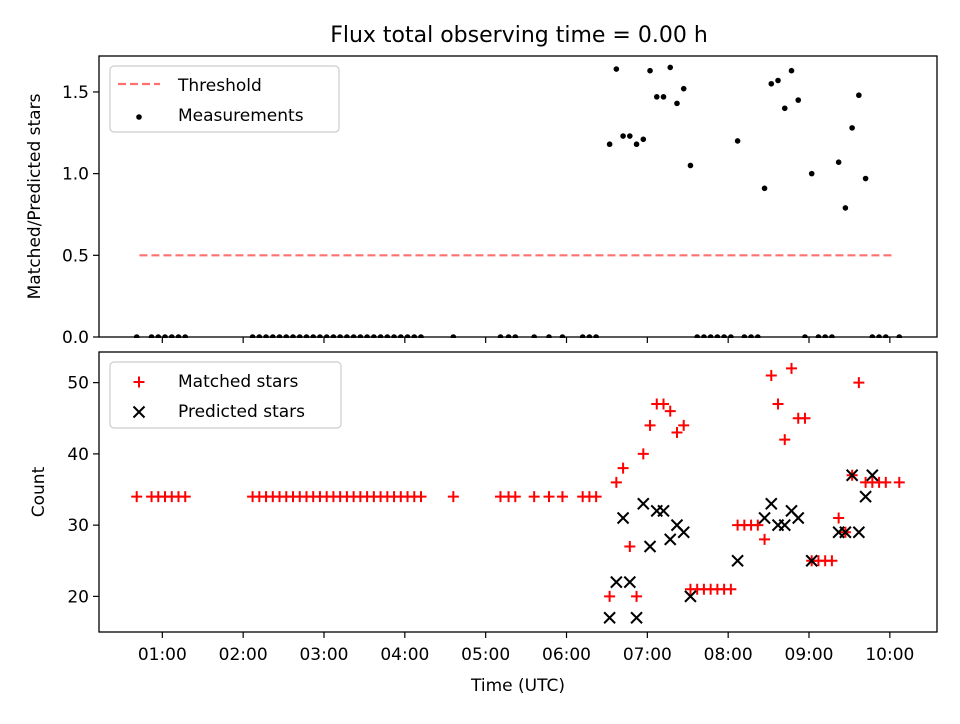  Describe the element at coordinates (39, 491) in the screenshot. I see `y-axis-label: Count` at that location.